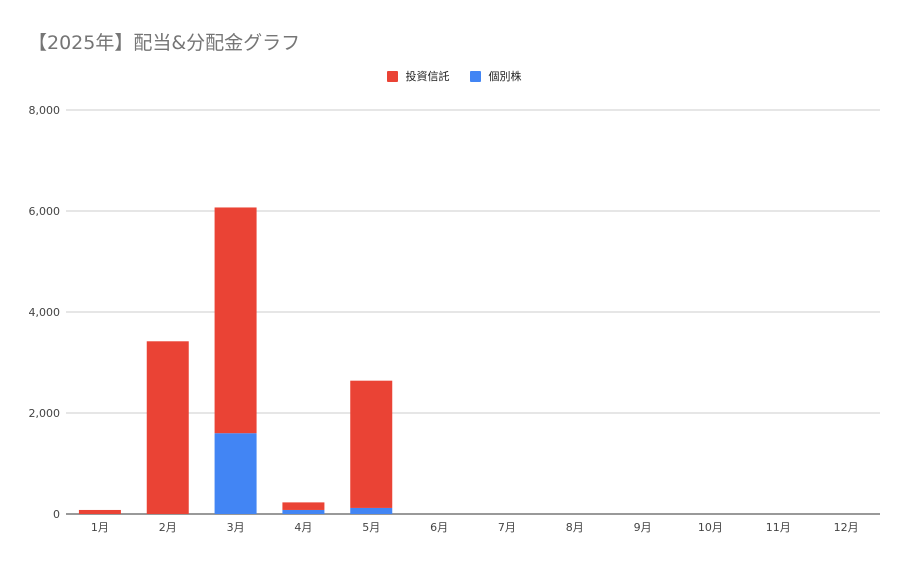  Describe the element at coordinates (475, 527) in the screenshot. I see `x-axis-ticks: 1月 2月 3月 4月 5月 6月 7月 8月 9月 10月 11月 12月` at that location.